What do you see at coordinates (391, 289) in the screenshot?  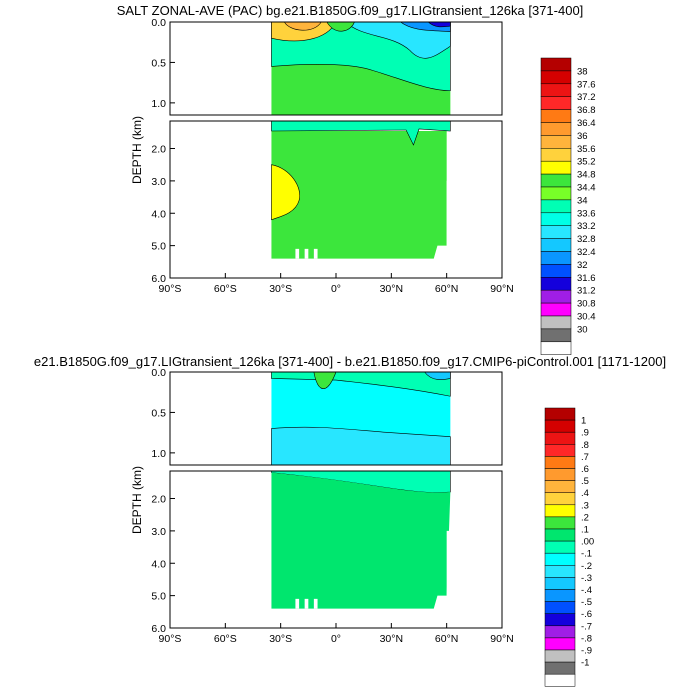 I see `x-tick-label: 30°N` at bounding box center [391, 289].